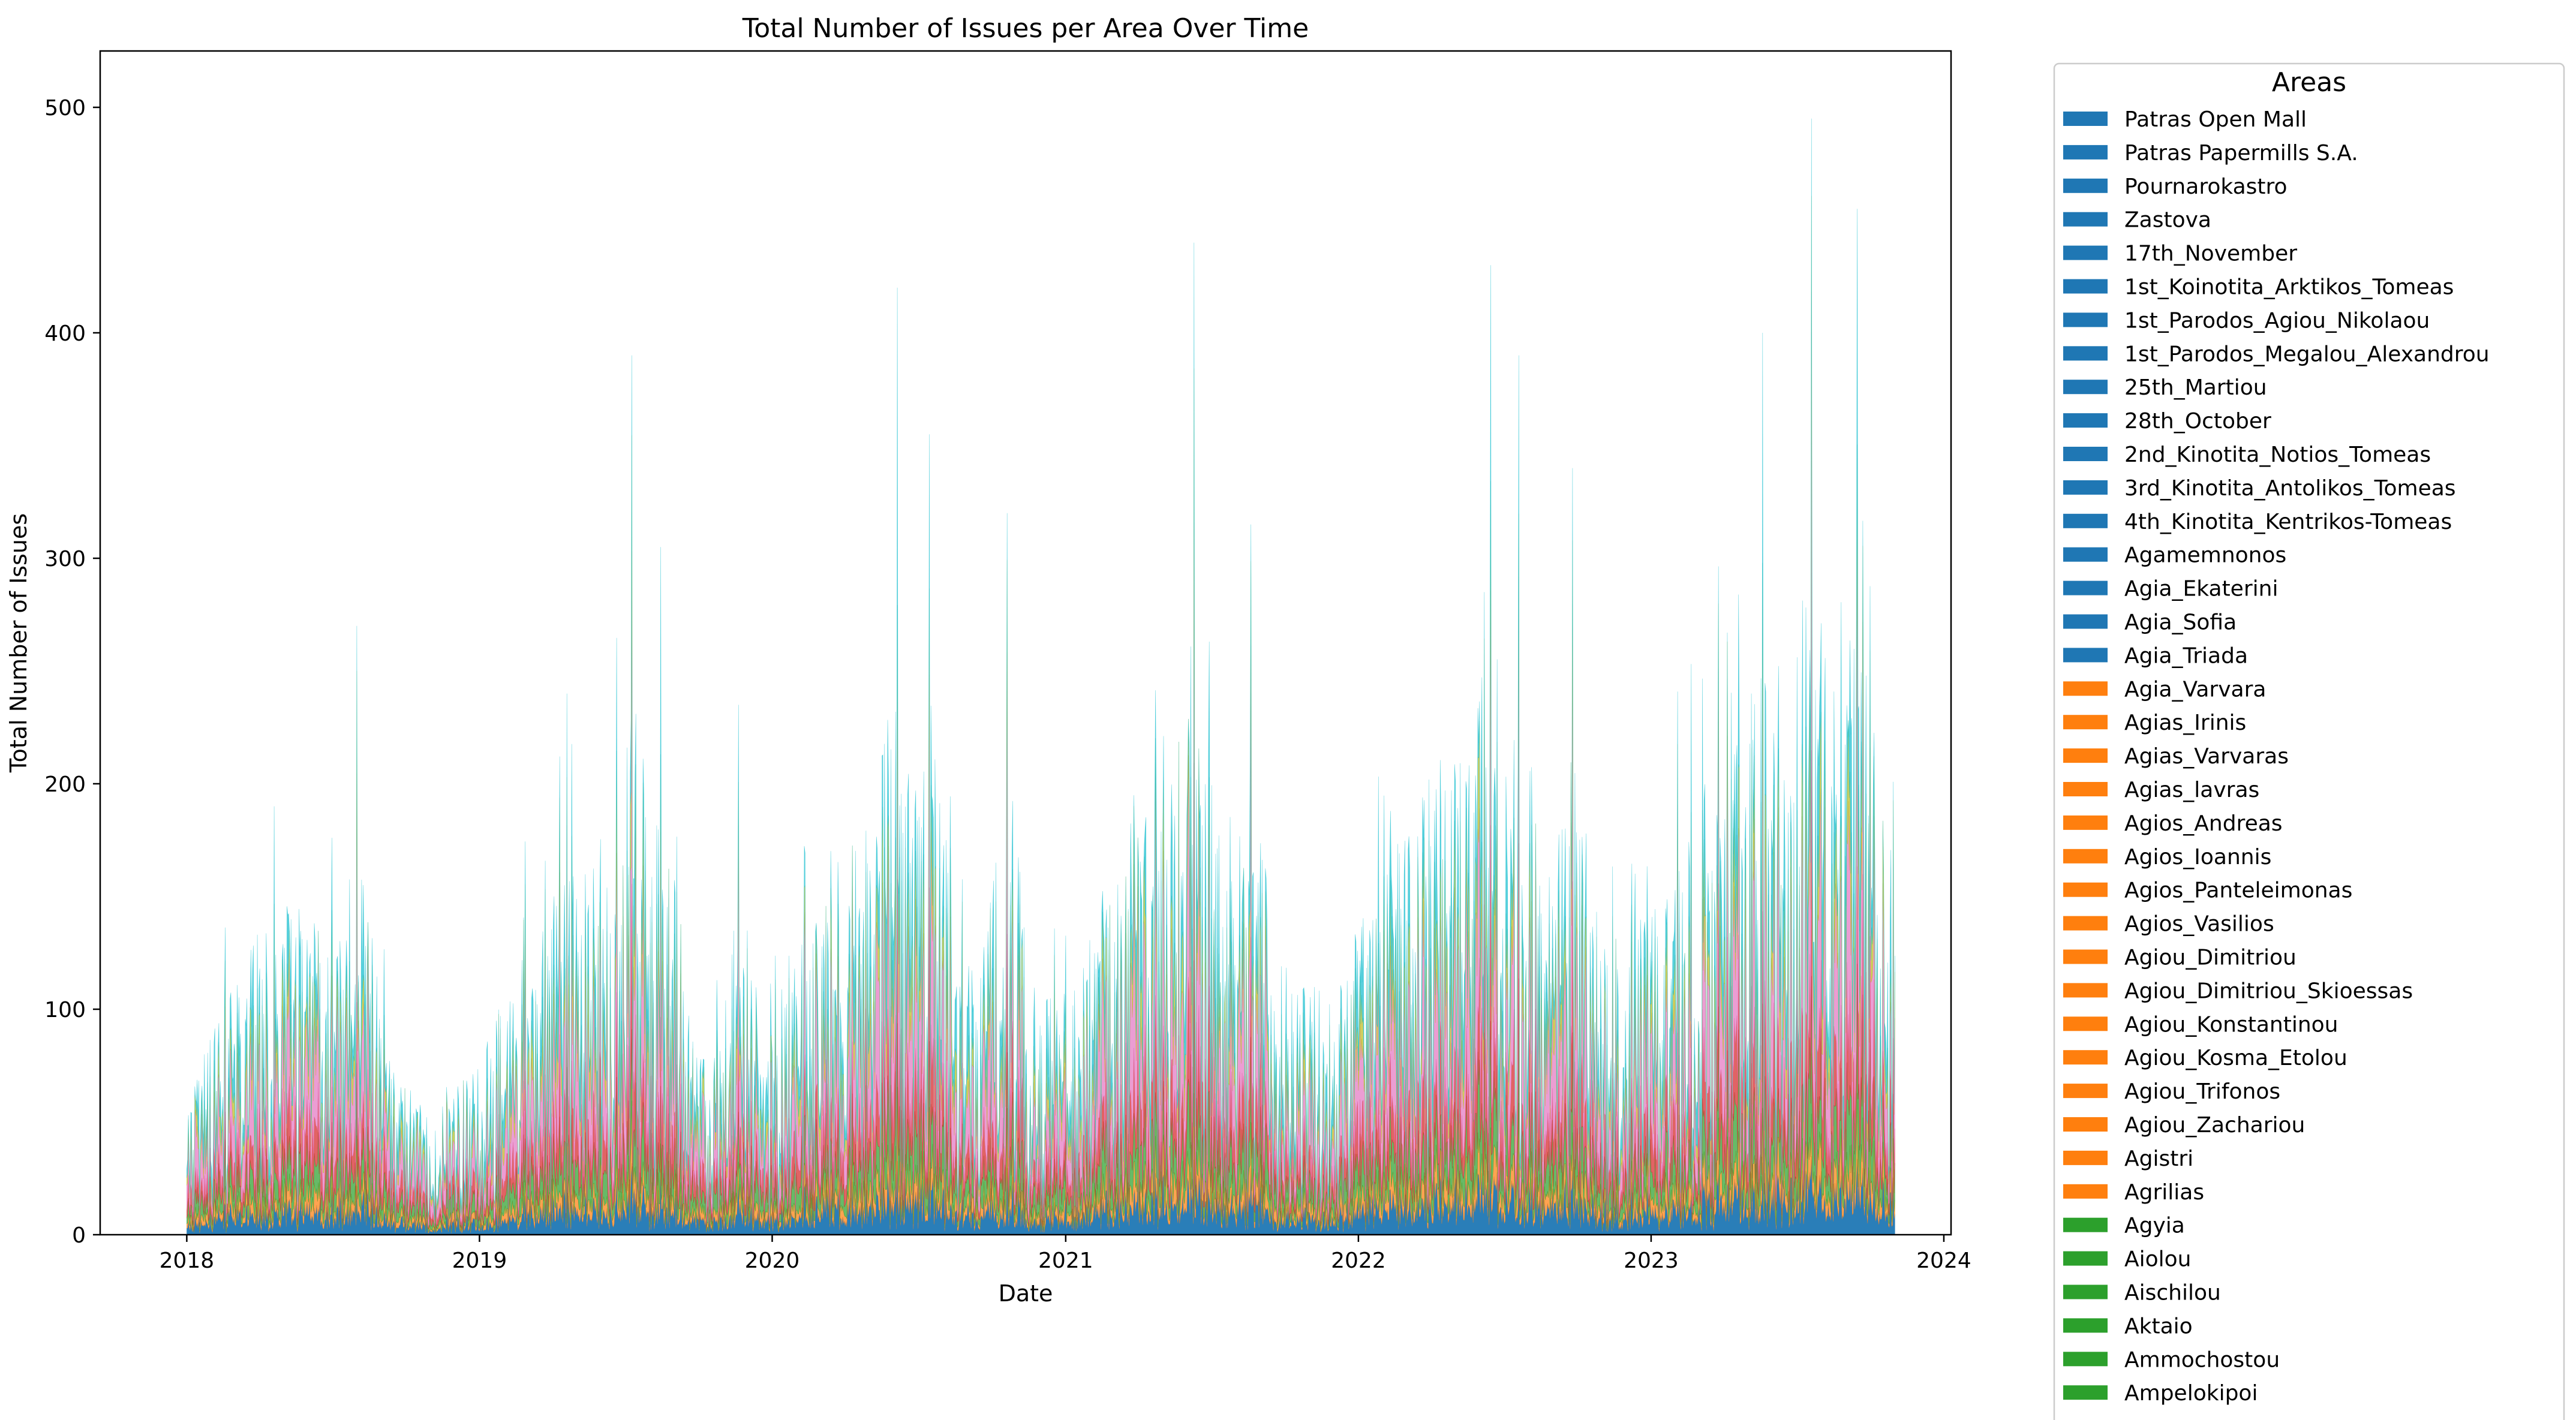 This screenshot has width=2576, height=1420. What do you see at coordinates (2180, 622) in the screenshot?
I see `legend-label: Agia_Sofia` at bounding box center [2180, 622].